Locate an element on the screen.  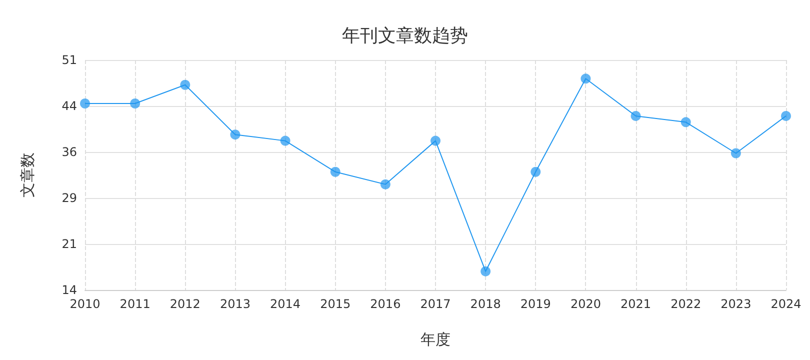
x-tick-label: 2010 is located at coordinates (85, 304).